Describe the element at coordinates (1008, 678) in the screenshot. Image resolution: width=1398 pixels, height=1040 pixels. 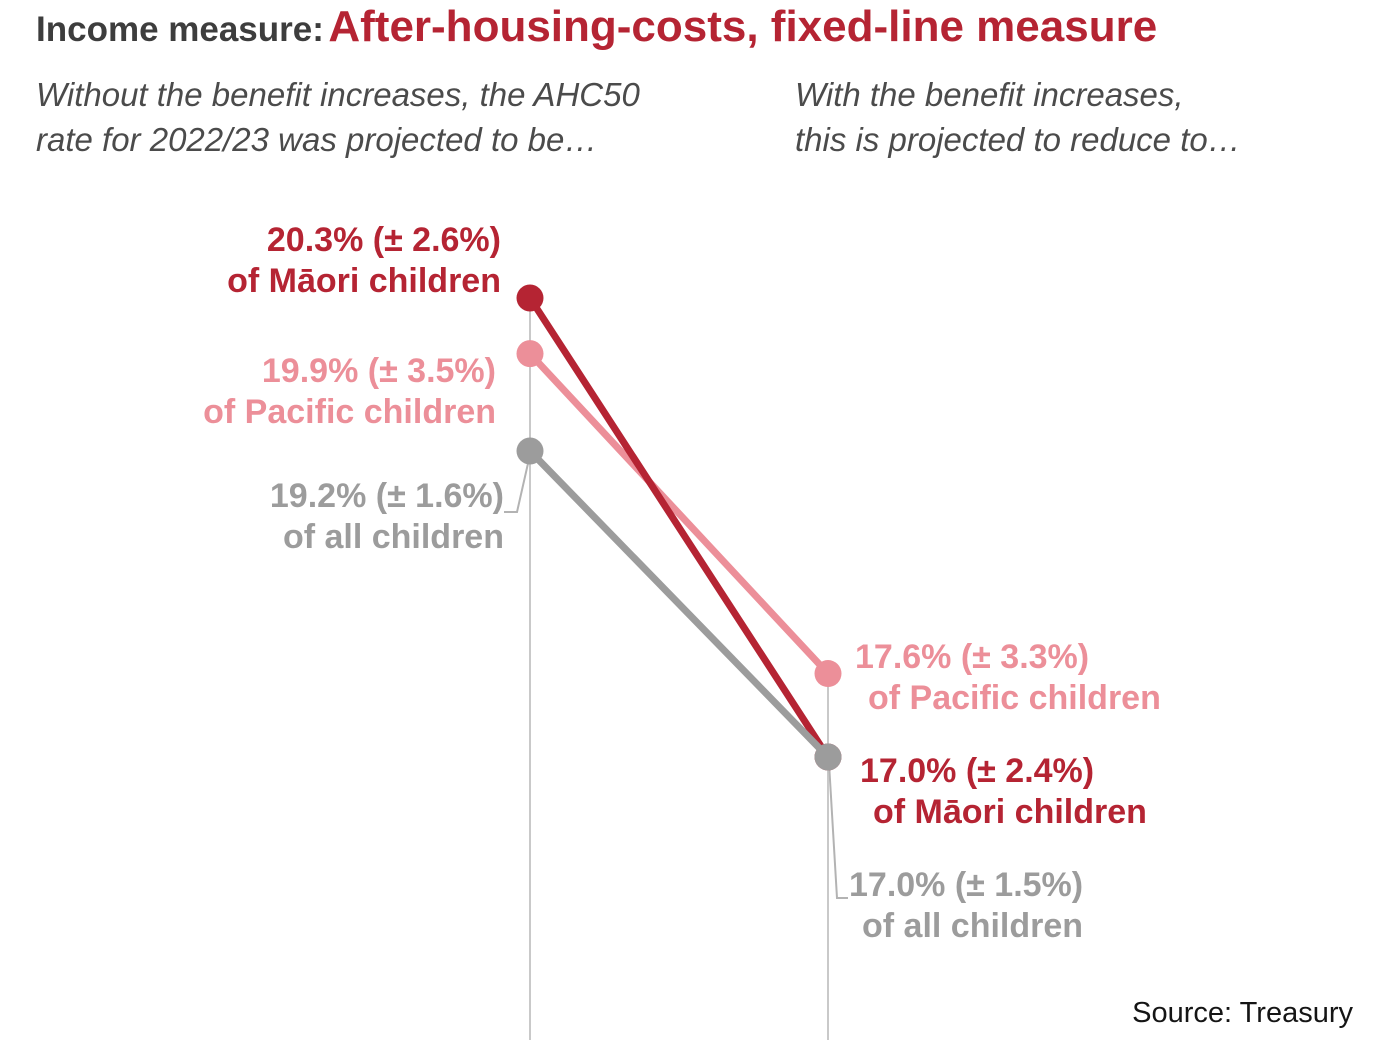
I see `label-pacific-after: 17.6% (± 3.3%) of Pacific children` at that location.